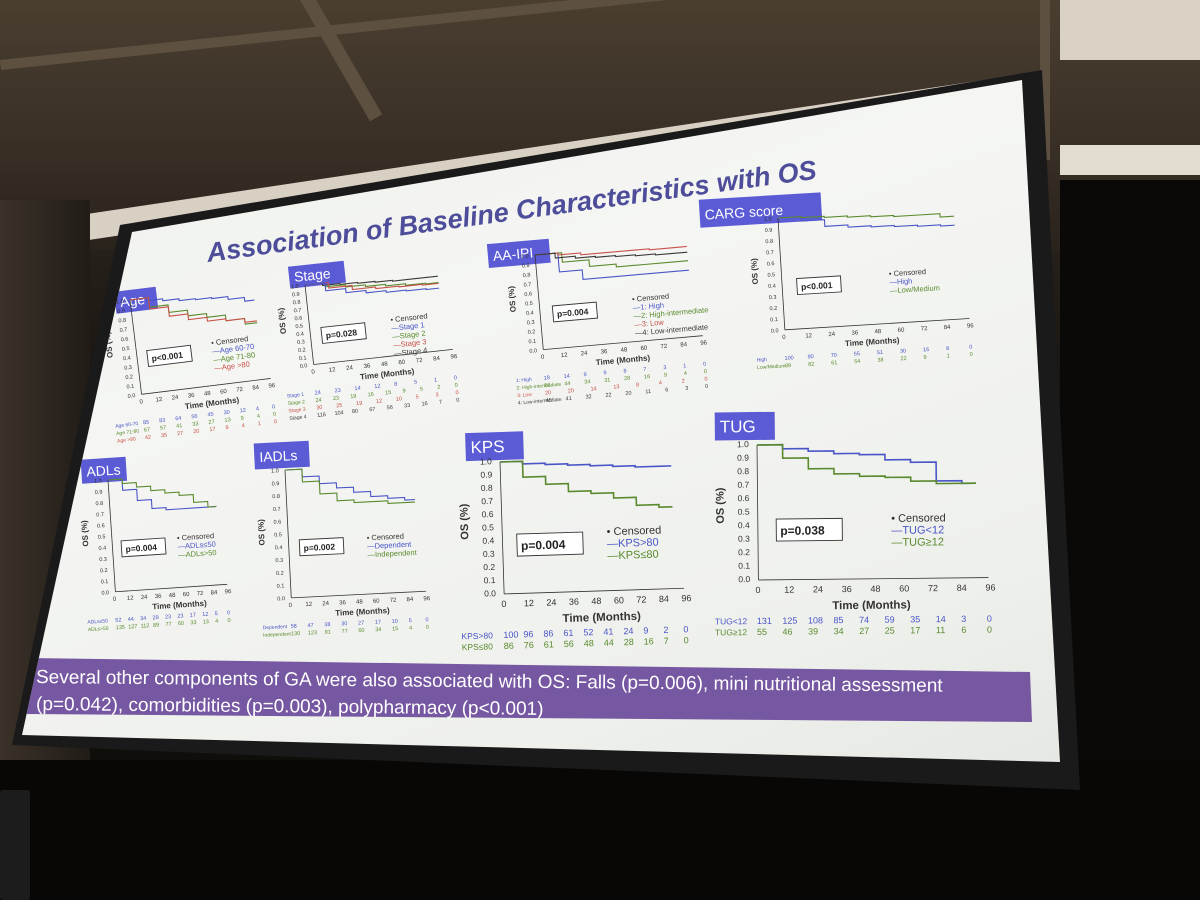 This screenshot has height=900, width=1200. I want to click on x-tick-label: 72, so click(394, 601).